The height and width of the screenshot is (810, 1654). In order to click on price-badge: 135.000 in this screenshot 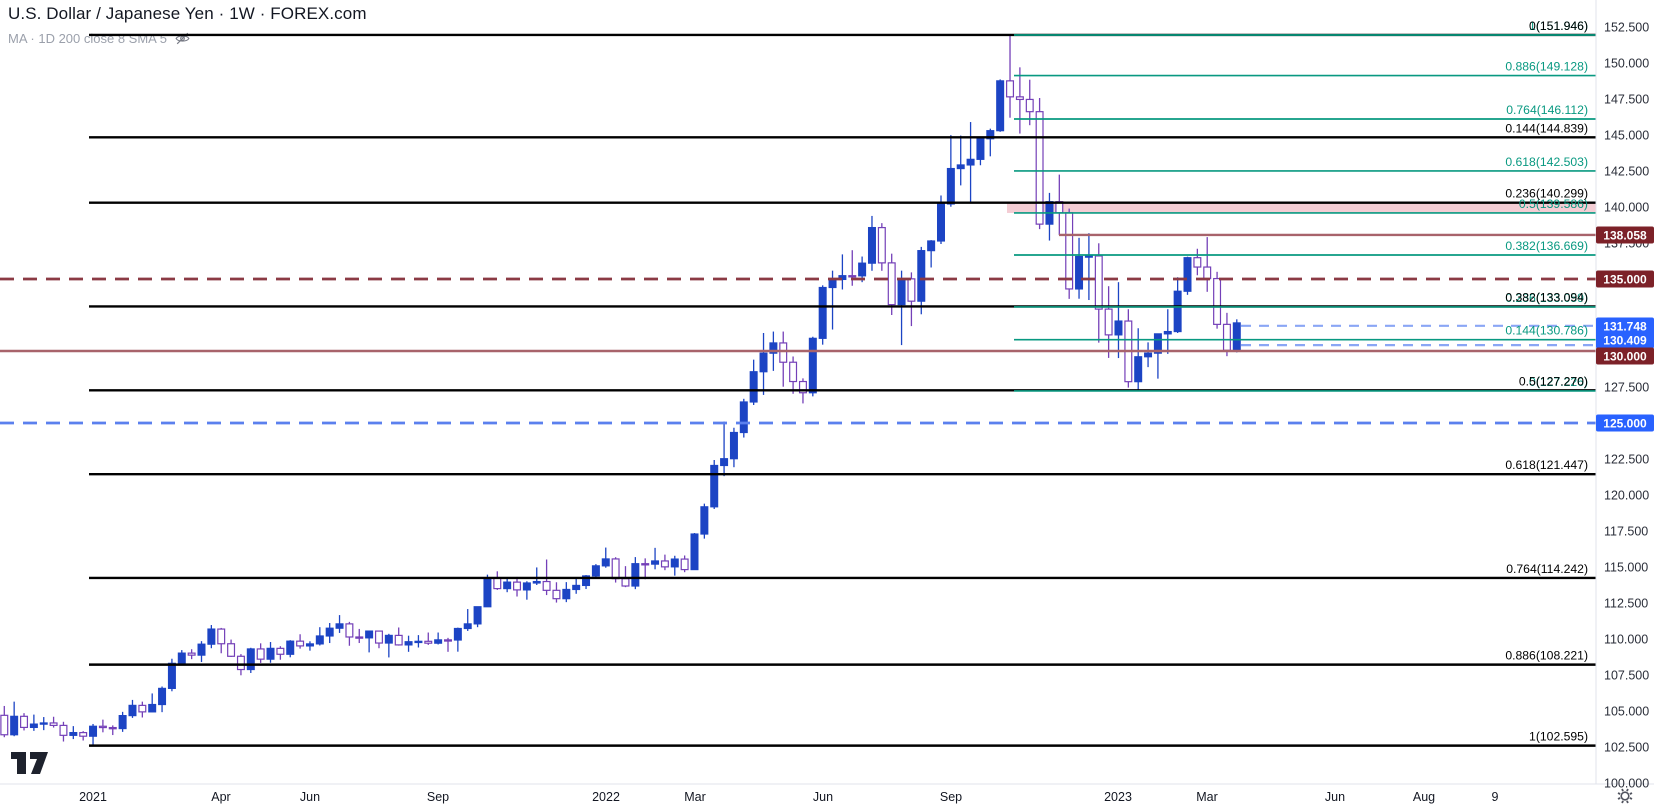, I will do `click(1625, 279)`.